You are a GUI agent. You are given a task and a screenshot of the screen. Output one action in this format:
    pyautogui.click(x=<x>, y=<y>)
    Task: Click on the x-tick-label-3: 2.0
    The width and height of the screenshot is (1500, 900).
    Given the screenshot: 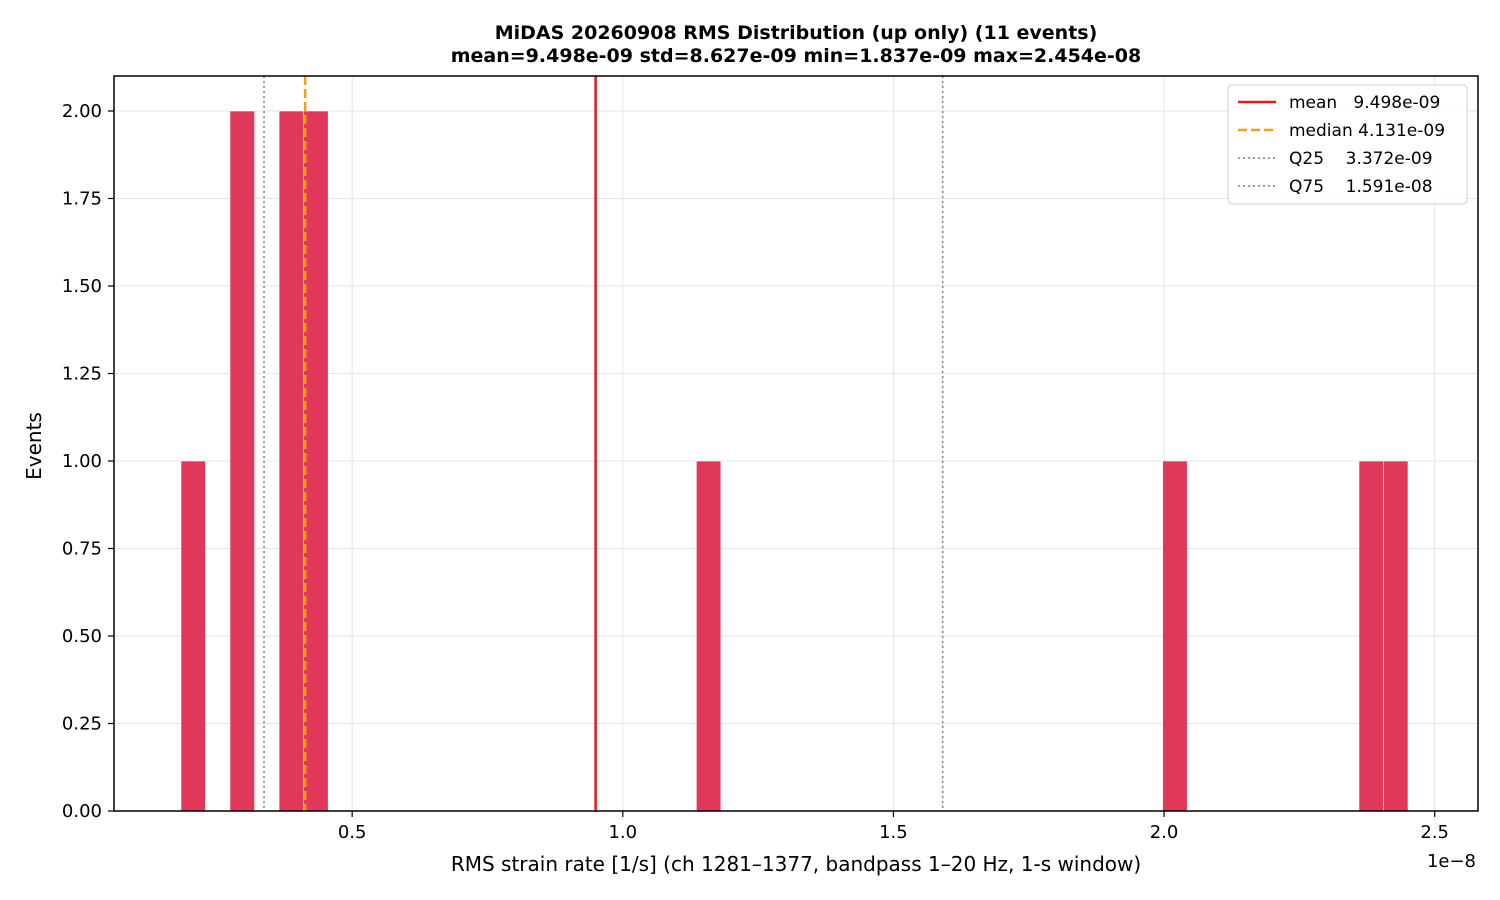 What is the action you would take?
    pyautogui.click(x=1164, y=832)
    